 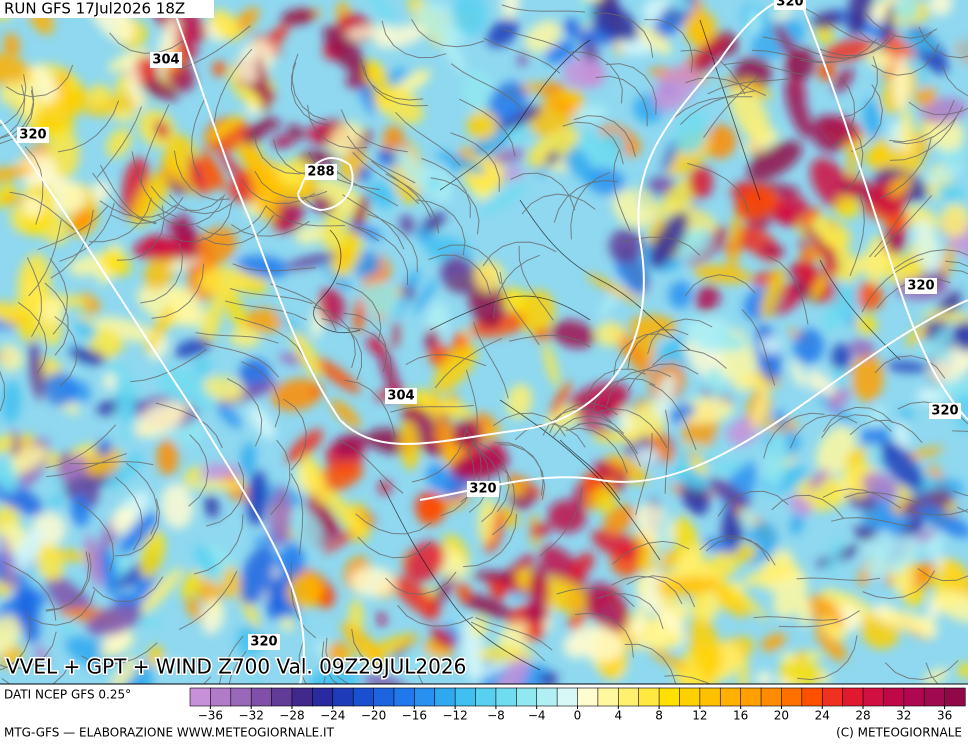 I want to click on contour-label-box, so click(x=790, y=5).